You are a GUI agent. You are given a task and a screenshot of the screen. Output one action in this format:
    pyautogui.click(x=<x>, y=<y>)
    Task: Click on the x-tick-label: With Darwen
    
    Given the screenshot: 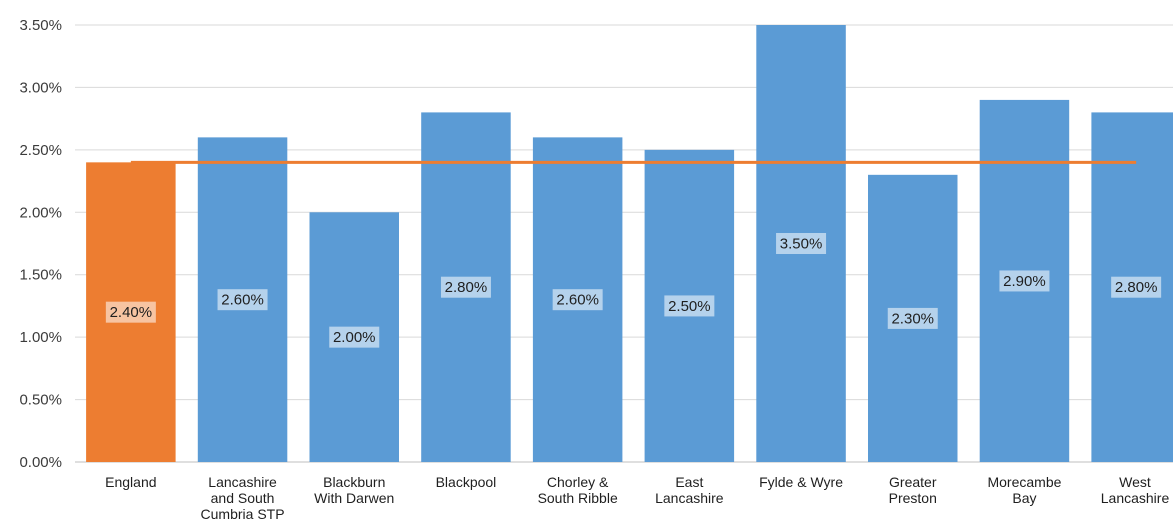 What is the action you would take?
    pyautogui.click(x=354, y=498)
    